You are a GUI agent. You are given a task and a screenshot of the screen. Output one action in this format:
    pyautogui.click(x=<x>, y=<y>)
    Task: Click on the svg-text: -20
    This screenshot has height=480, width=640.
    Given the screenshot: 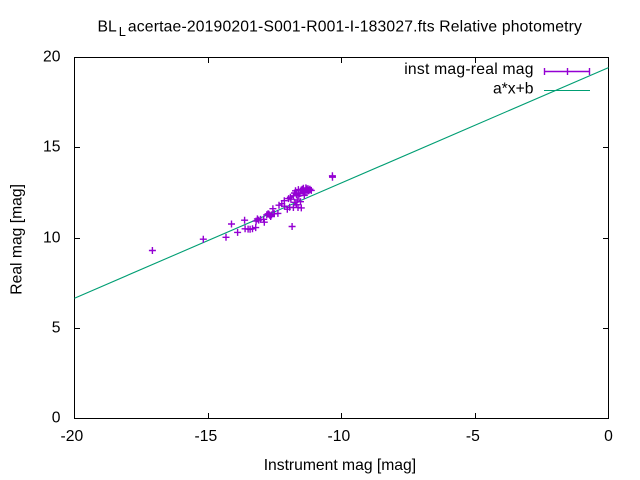 What is the action you would take?
    pyautogui.click(x=72, y=436)
    